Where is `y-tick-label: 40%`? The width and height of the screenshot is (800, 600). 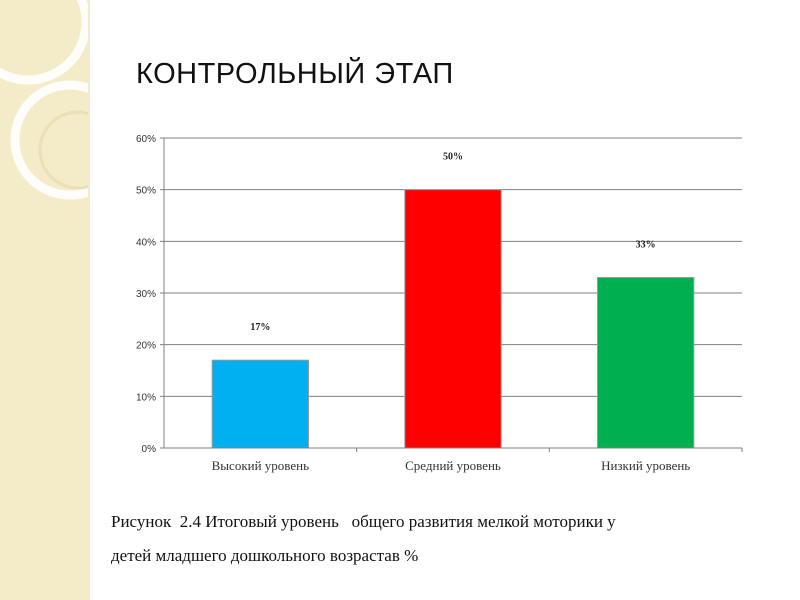
y-tick-label: 40% is located at coordinates (146, 242).